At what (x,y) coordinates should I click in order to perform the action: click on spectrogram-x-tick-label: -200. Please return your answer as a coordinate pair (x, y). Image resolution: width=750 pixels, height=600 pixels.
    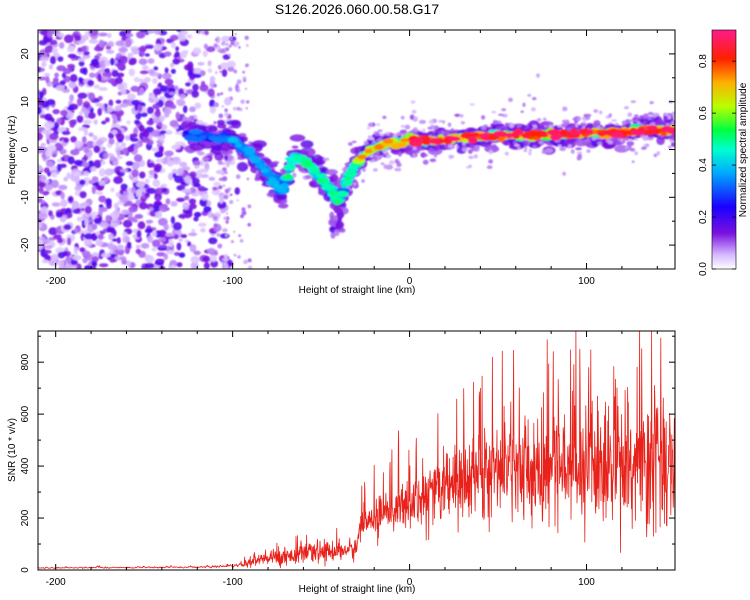
    Looking at the image, I should click on (56, 281).